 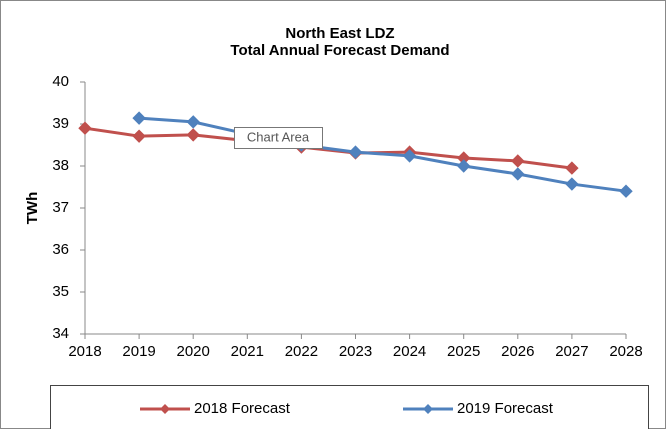 What do you see at coordinates (463, 351) in the screenshot?
I see `x-tick-label: 2025` at bounding box center [463, 351].